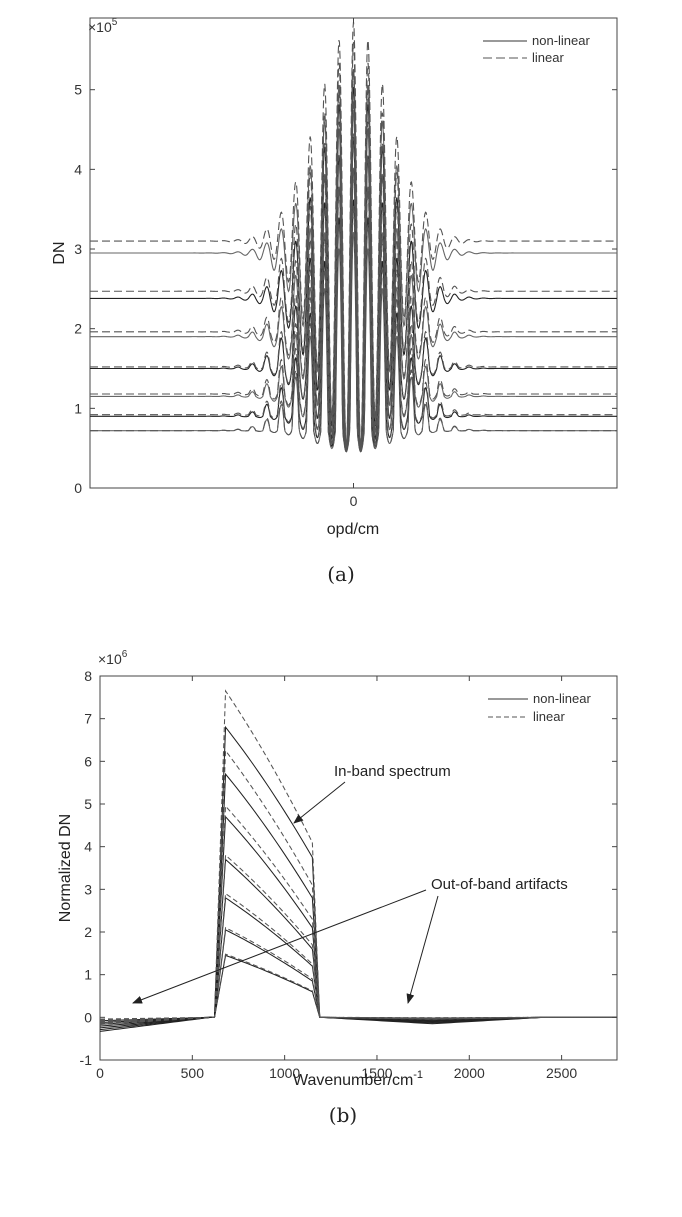 The width and height of the screenshot is (682, 1217). I want to click on b-ytick-label-1: 0, so click(88, 1017).